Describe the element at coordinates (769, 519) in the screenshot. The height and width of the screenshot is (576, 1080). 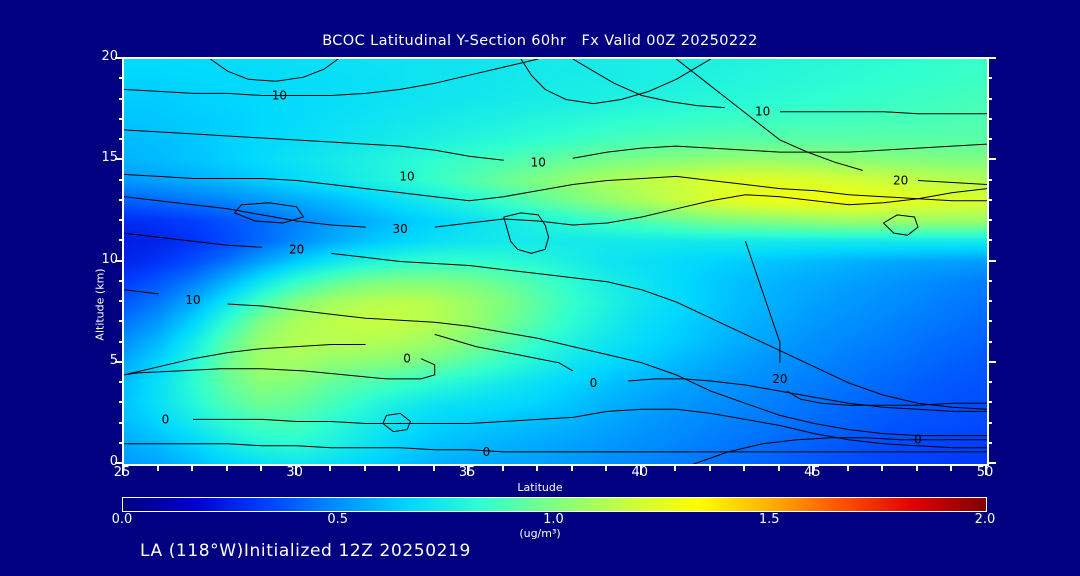
I see `colorbar-tick-label: 1.5` at that location.